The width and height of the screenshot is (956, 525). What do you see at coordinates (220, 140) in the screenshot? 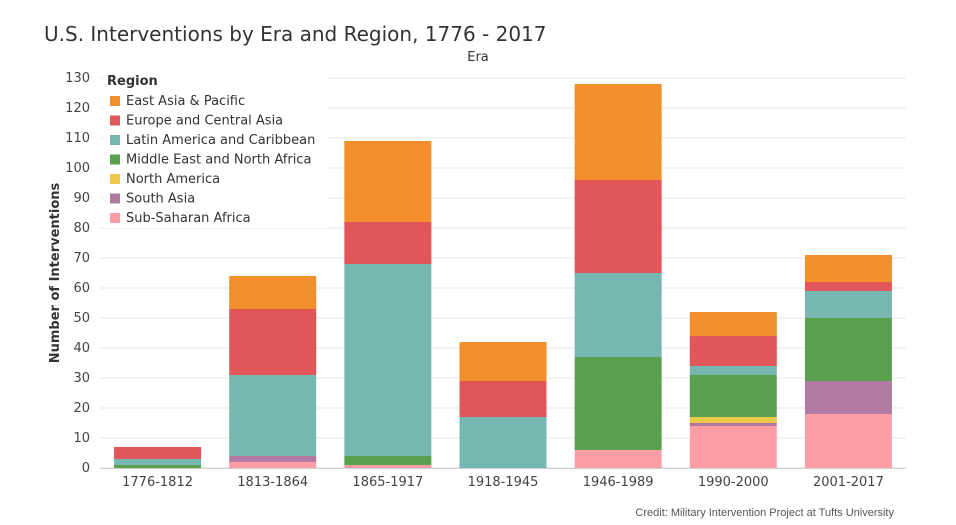
I see `legend-entry: Latin America and Caribbean` at bounding box center [220, 140].